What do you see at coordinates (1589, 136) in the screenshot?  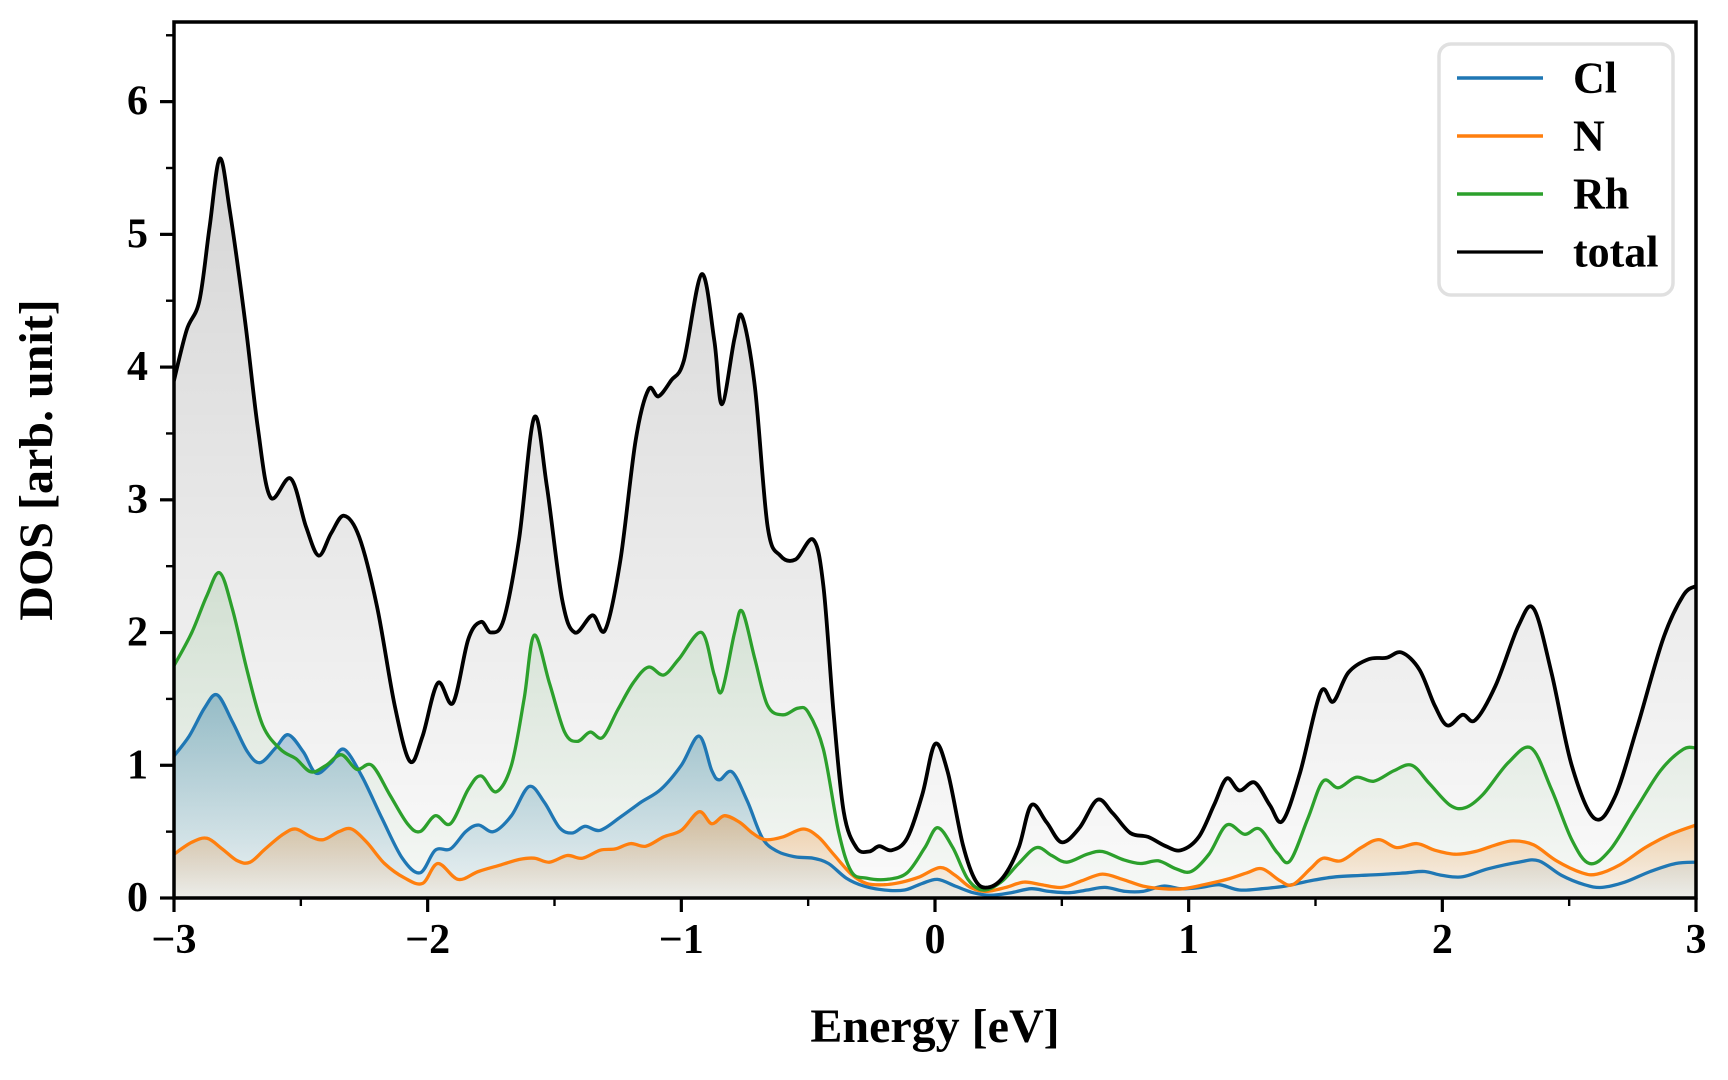 I see `legend-label-N: N` at bounding box center [1589, 136].